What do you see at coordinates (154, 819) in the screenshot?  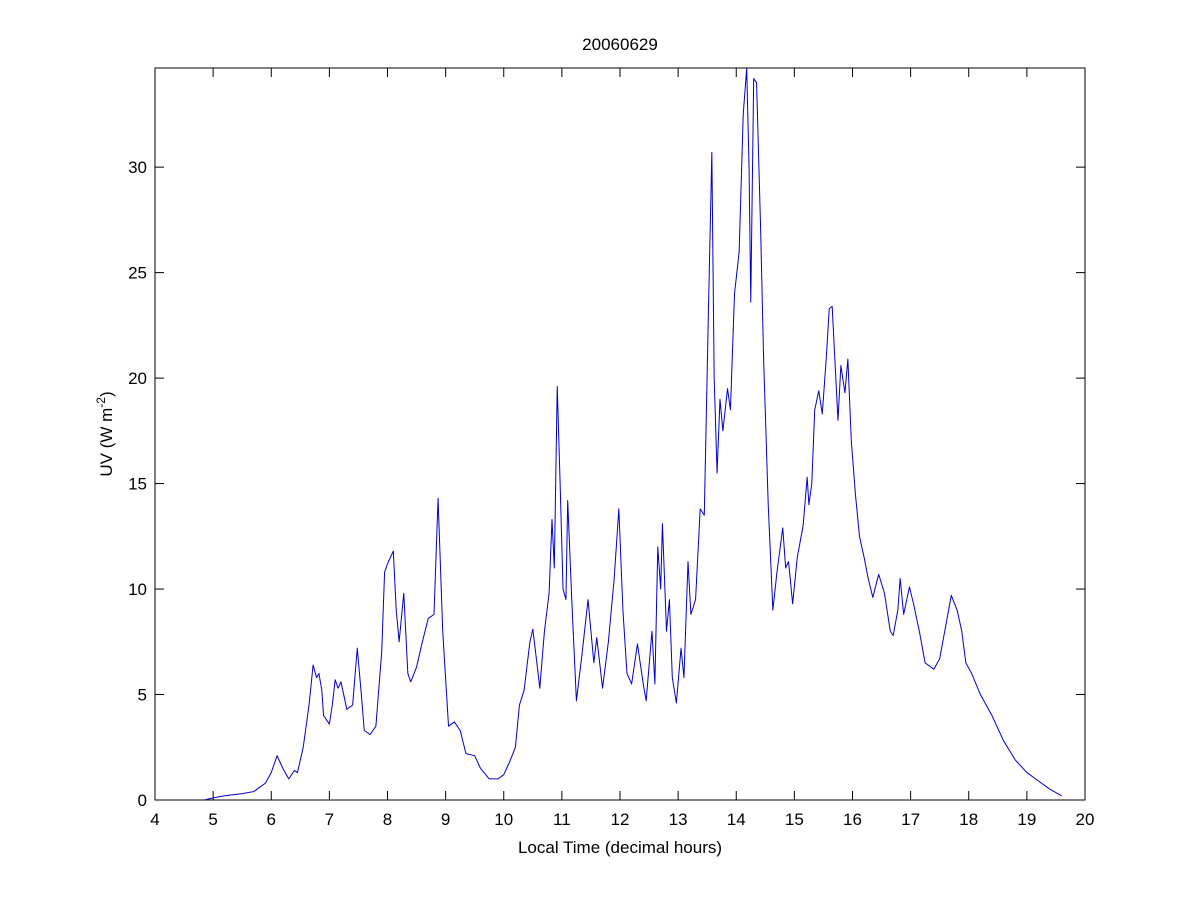 I see `x-tick-label: 4` at bounding box center [154, 819].